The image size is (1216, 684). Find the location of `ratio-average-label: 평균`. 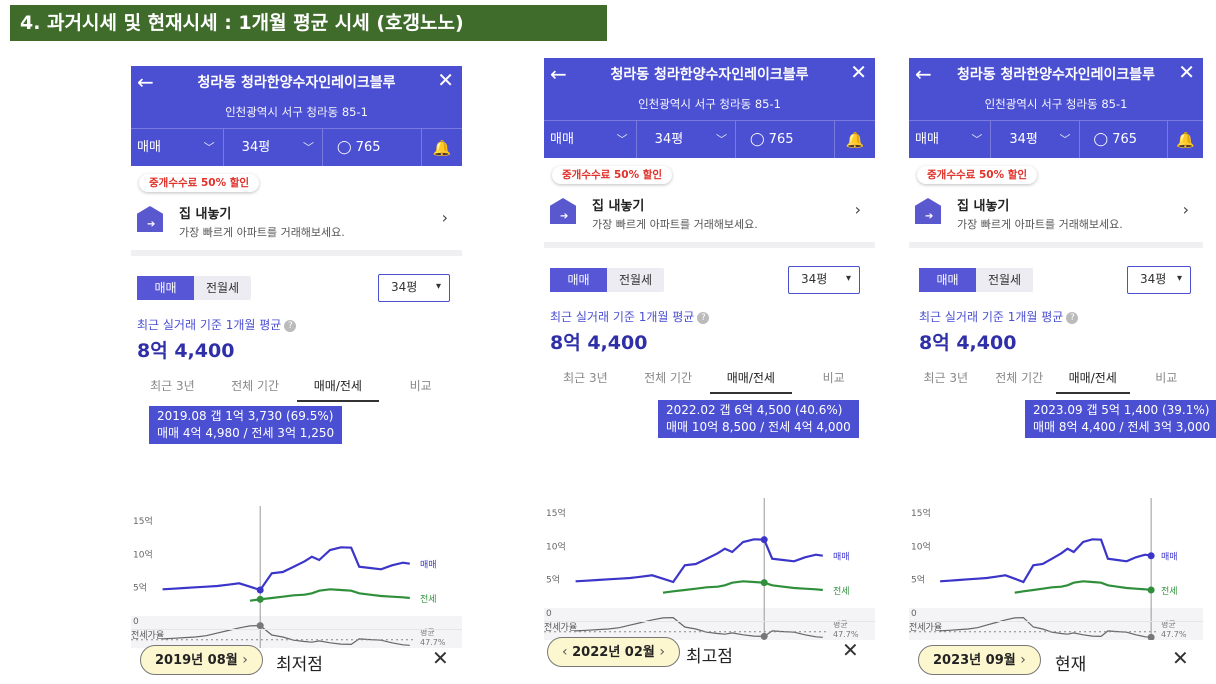

ratio-average-label: 평균 is located at coordinates (840, 624).